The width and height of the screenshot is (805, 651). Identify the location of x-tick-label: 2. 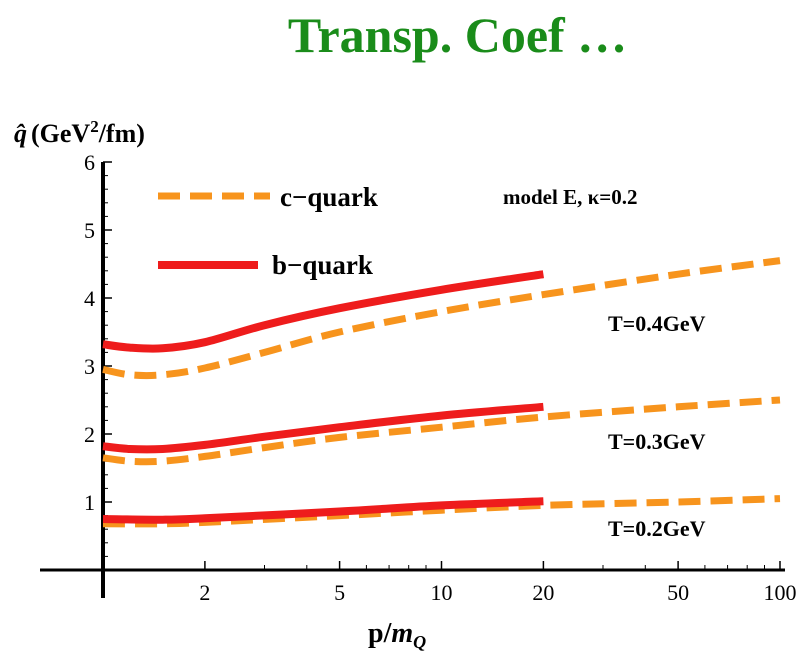
(204, 592).